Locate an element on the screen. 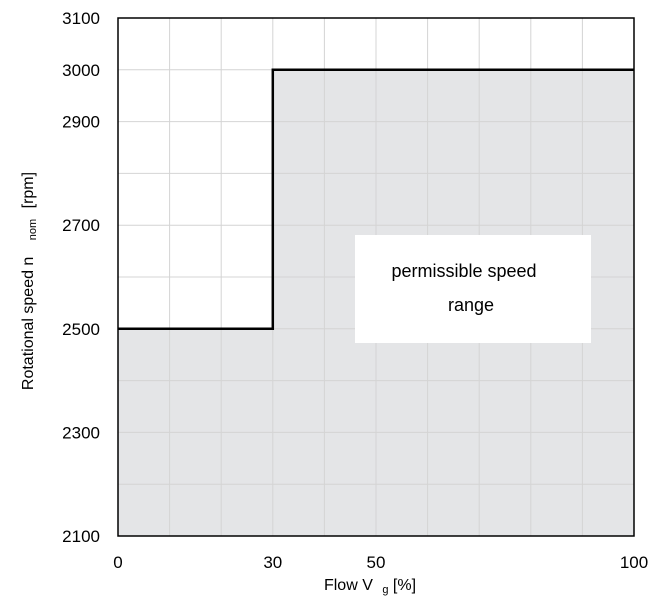  x-tick-label: 100 is located at coordinates (634, 562).